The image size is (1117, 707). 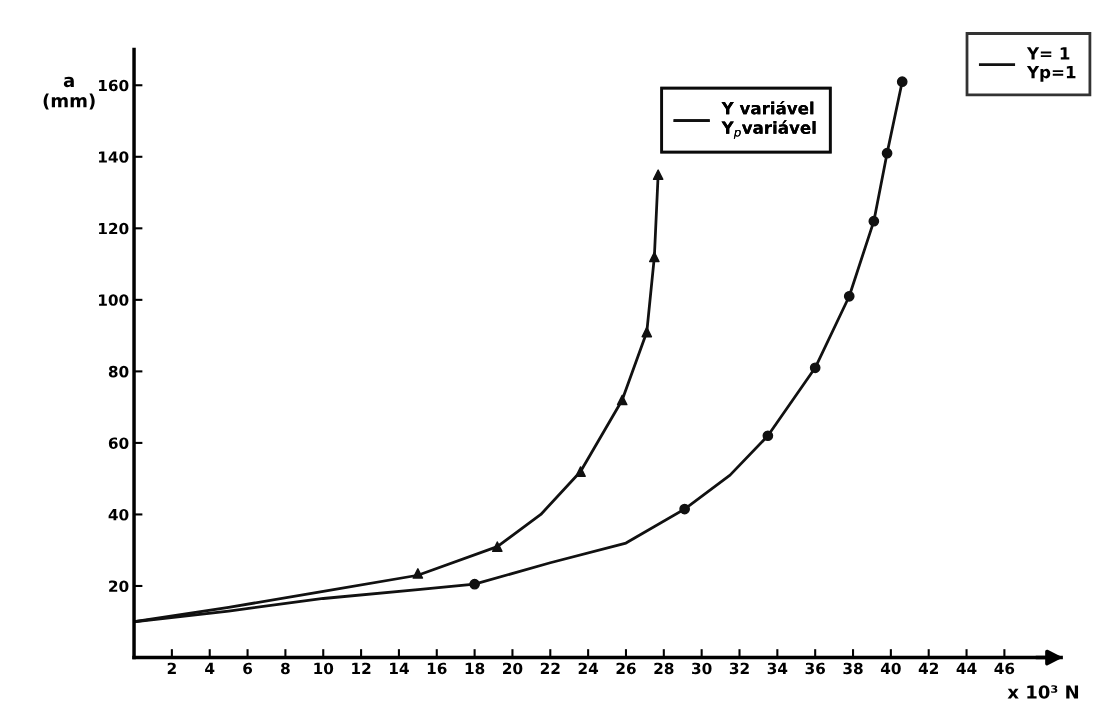 What do you see at coordinates (626, 668) in the screenshot?
I see `x-tick-label: 26` at bounding box center [626, 668].